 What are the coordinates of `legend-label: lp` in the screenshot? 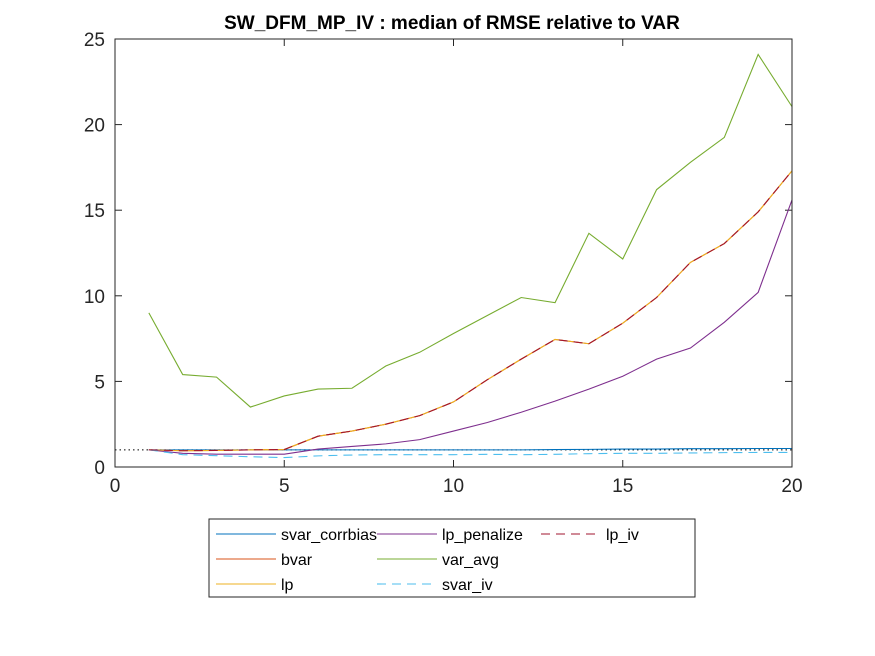 It's located at (287, 585).